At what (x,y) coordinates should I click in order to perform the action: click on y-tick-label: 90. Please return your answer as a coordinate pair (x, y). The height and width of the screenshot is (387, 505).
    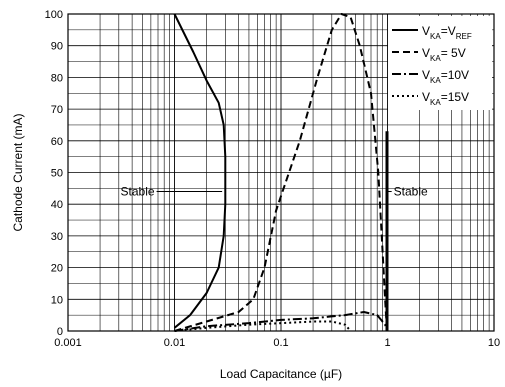
    Looking at the image, I should click on (57, 47).